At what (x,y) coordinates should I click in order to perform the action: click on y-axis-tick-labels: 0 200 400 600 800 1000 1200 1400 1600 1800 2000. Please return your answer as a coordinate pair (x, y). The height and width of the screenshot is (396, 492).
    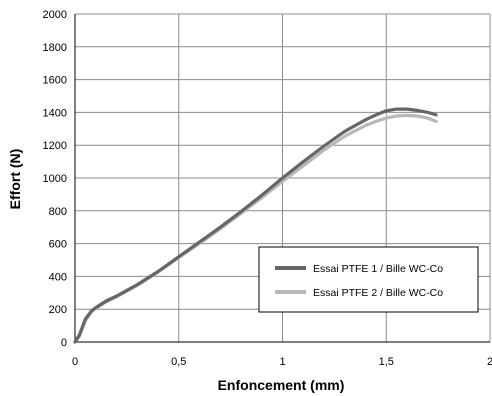
    Looking at the image, I should click on (55, 179).